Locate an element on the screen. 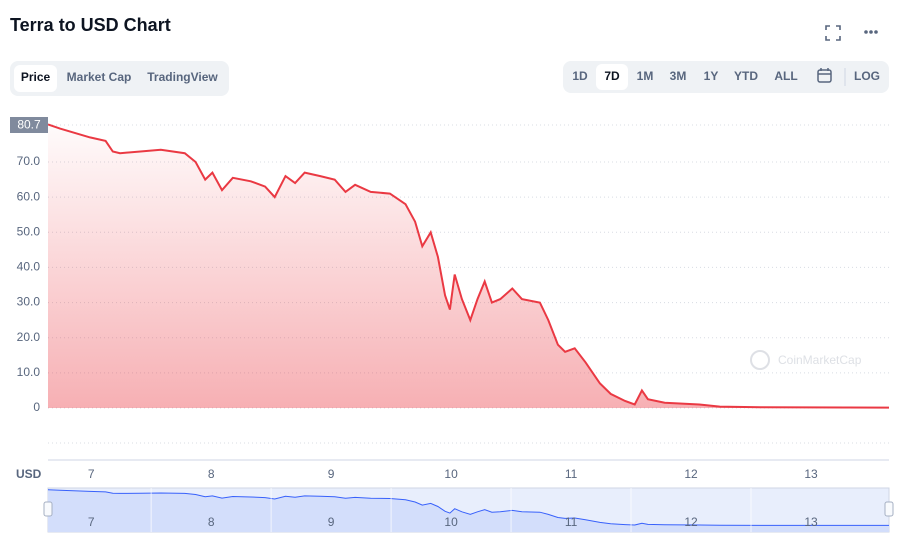 The image size is (900, 542). calendar-body is located at coordinates (824, 76).